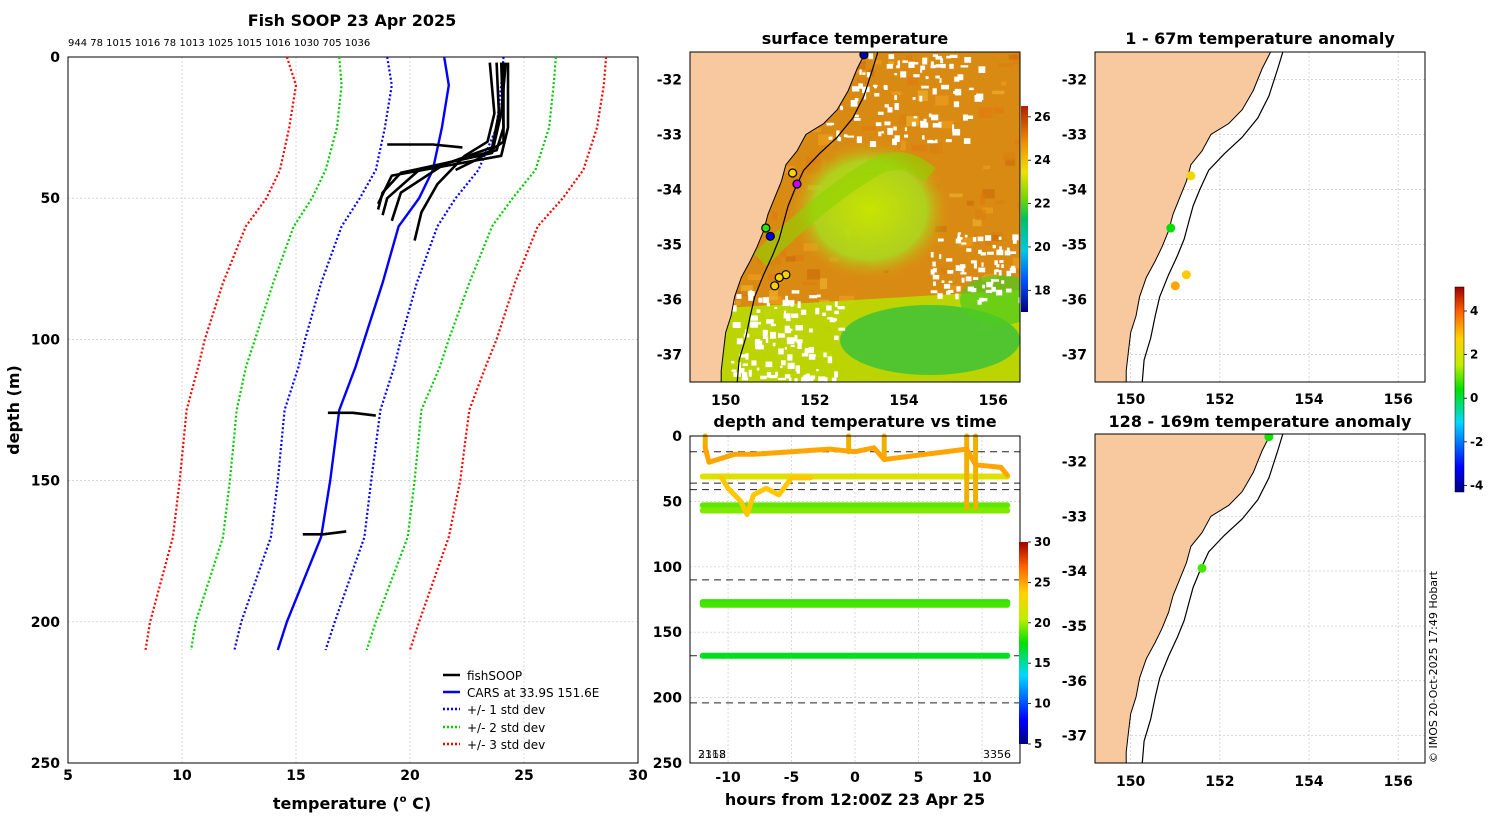  Describe the element at coordinates (445, 142) in the screenshot. I see `fishsoop-profile` at that location.